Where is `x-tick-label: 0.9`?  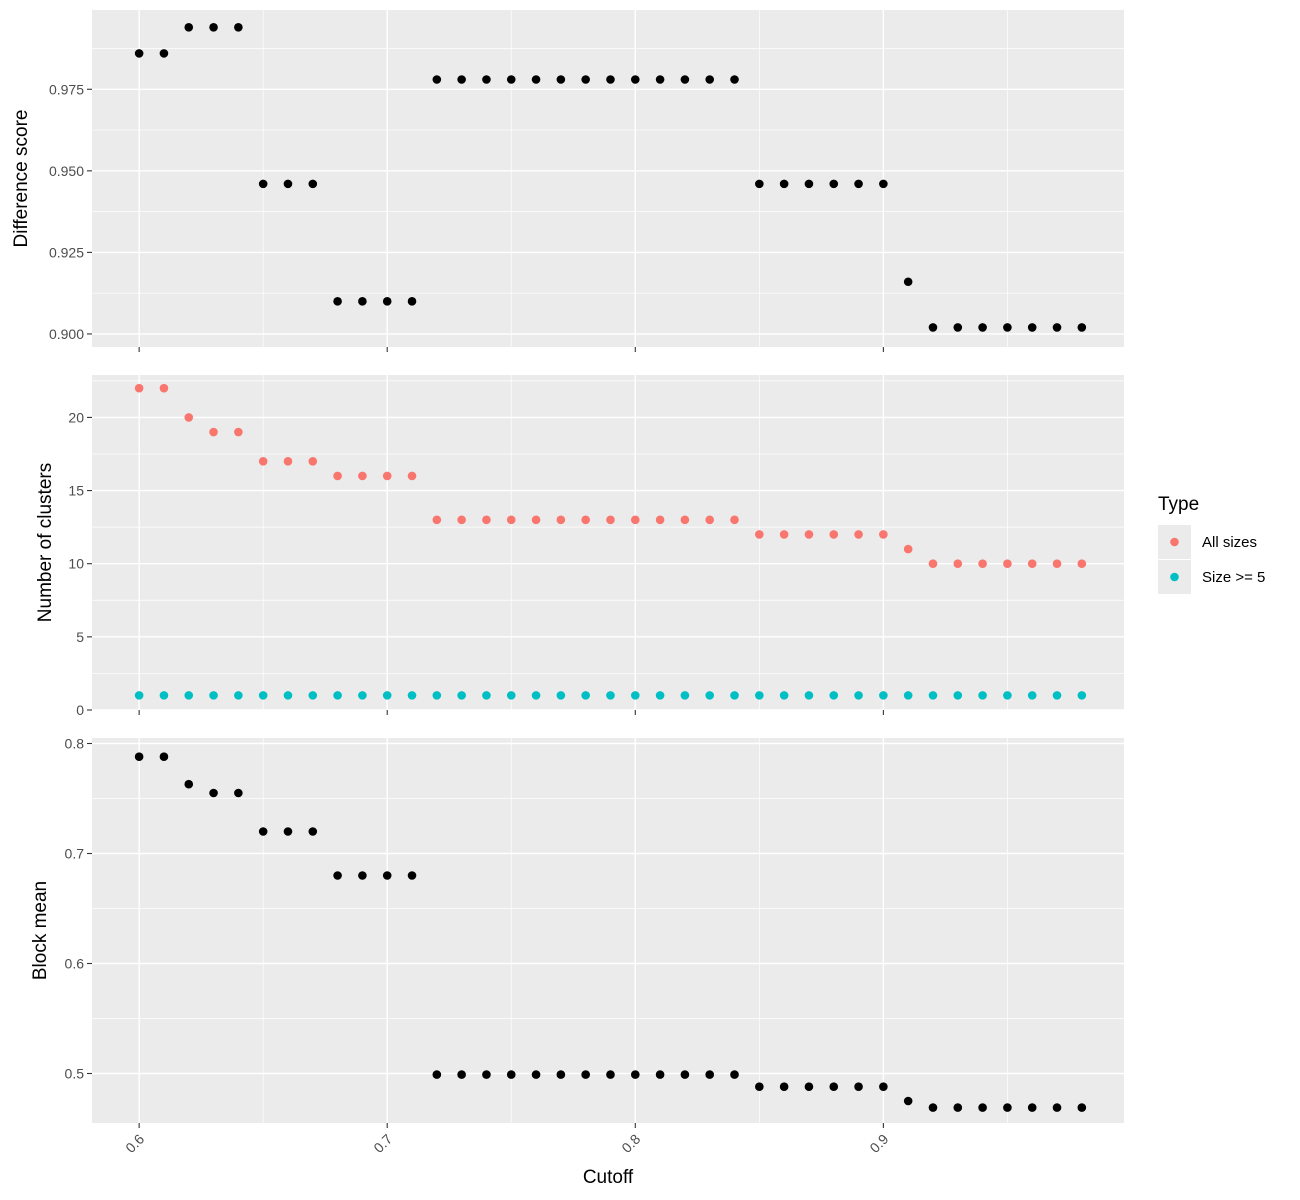
x-tick-label: 0.9 is located at coordinates (878, 1143).